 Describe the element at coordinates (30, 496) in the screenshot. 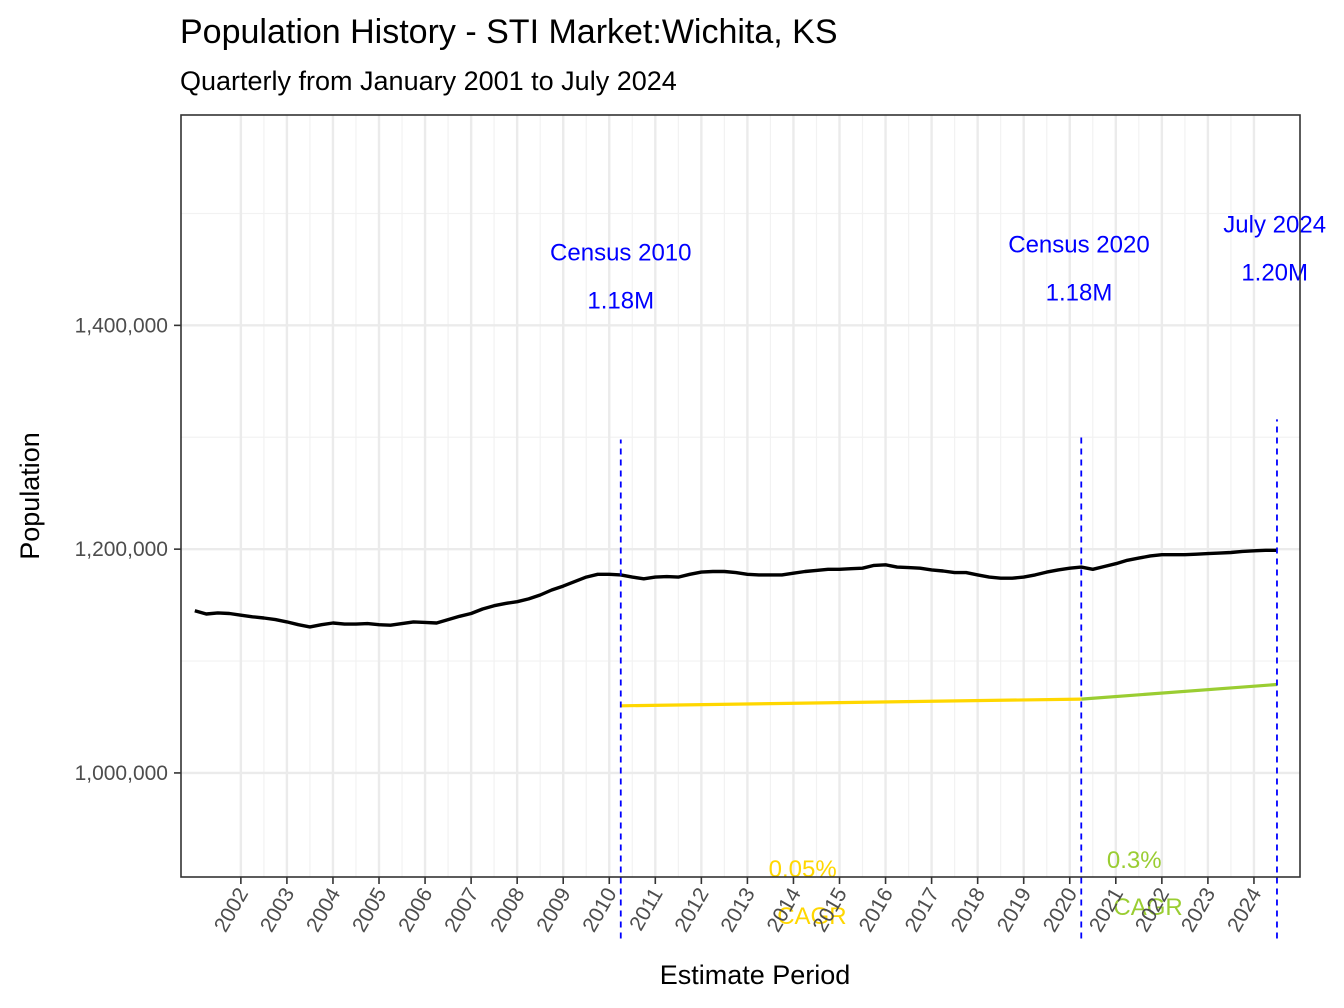

I see `y-axis-title: Population` at that location.